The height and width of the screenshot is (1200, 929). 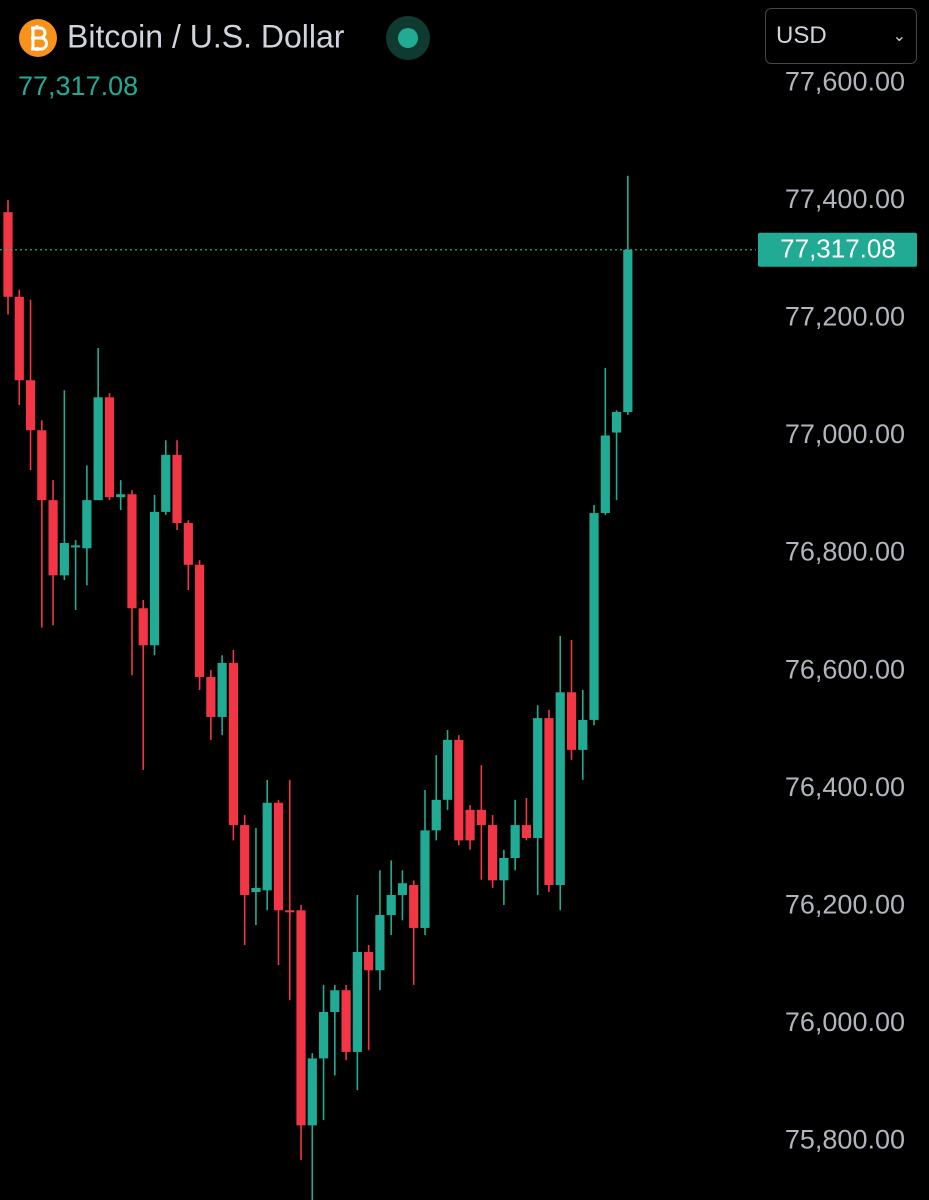 What do you see at coordinates (845, 669) in the screenshot?
I see `y-tick-label: 76,600.00` at bounding box center [845, 669].